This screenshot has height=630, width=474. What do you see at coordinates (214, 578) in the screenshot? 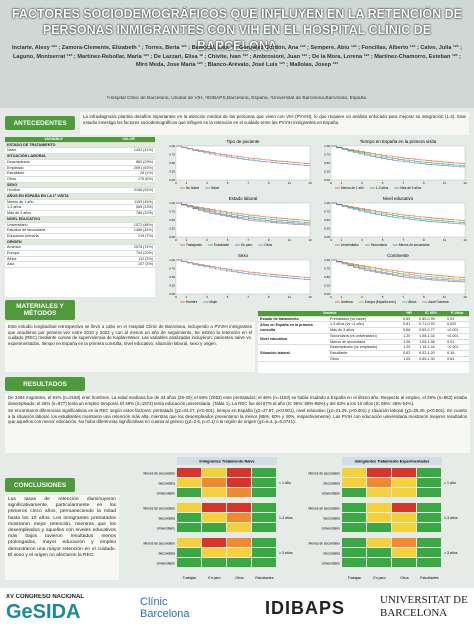
I see `column-label: En paro` at bounding box center [214, 578].